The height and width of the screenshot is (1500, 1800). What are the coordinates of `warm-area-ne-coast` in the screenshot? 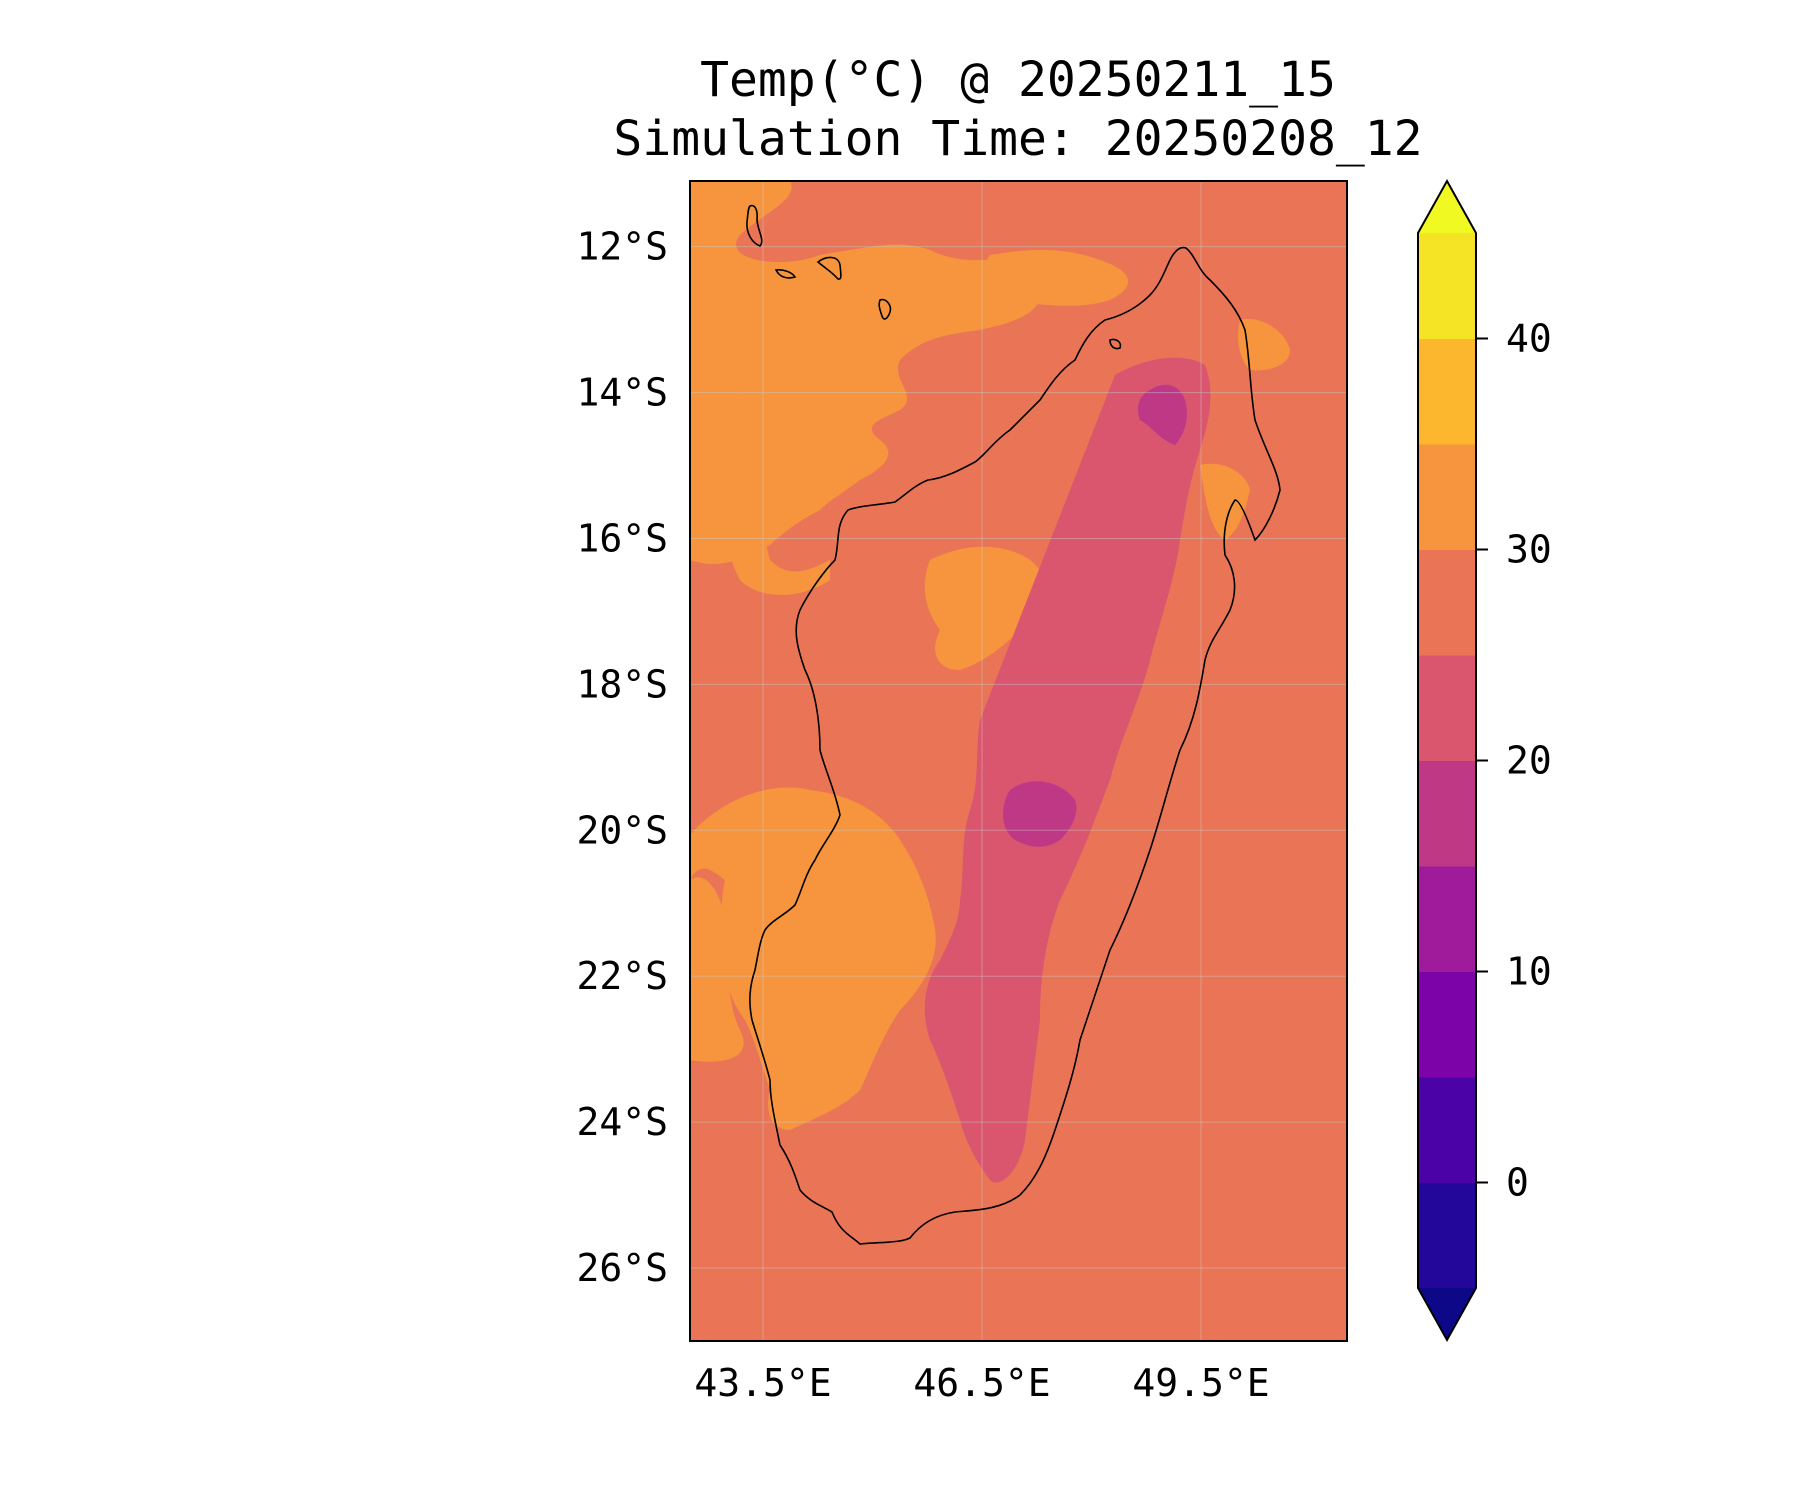 It's located at (1264, 345).